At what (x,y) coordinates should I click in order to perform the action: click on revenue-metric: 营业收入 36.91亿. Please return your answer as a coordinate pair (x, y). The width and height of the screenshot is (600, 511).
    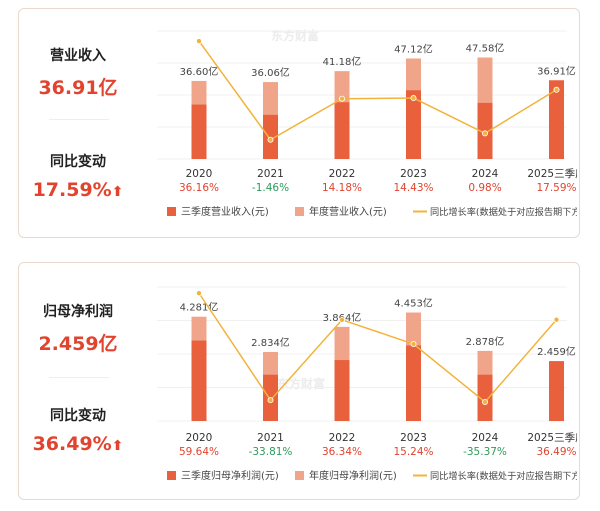
    Looking at the image, I should click on (78, 72).